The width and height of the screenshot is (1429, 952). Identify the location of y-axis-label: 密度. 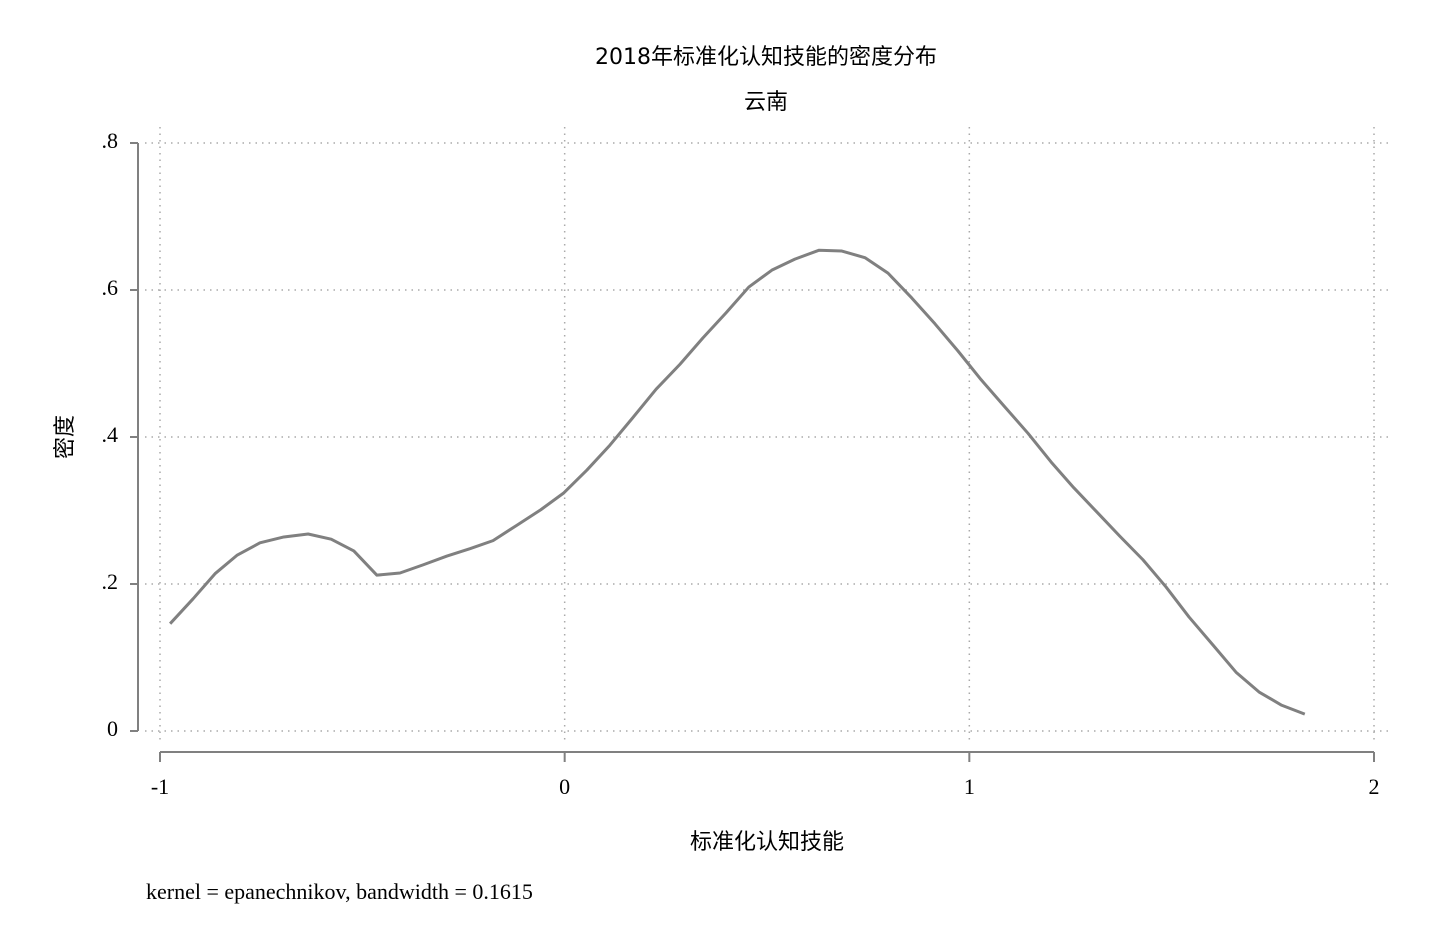
(65, 437).